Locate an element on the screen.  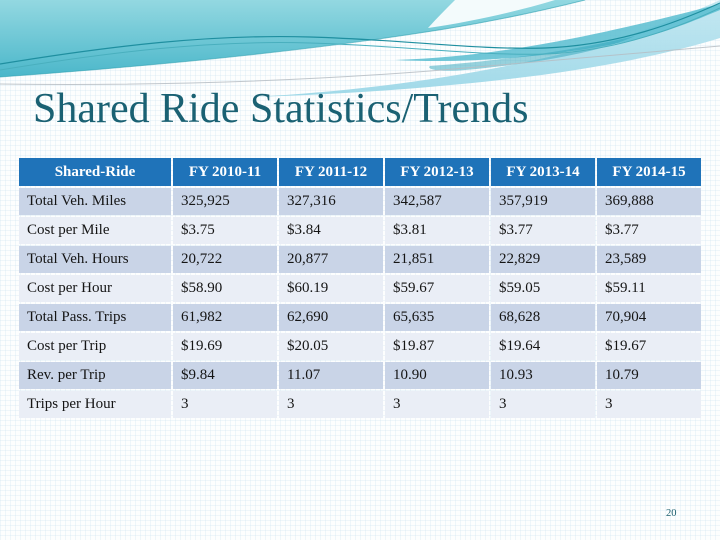
table-cell: 369,888 is located at coordinates (649, 201).